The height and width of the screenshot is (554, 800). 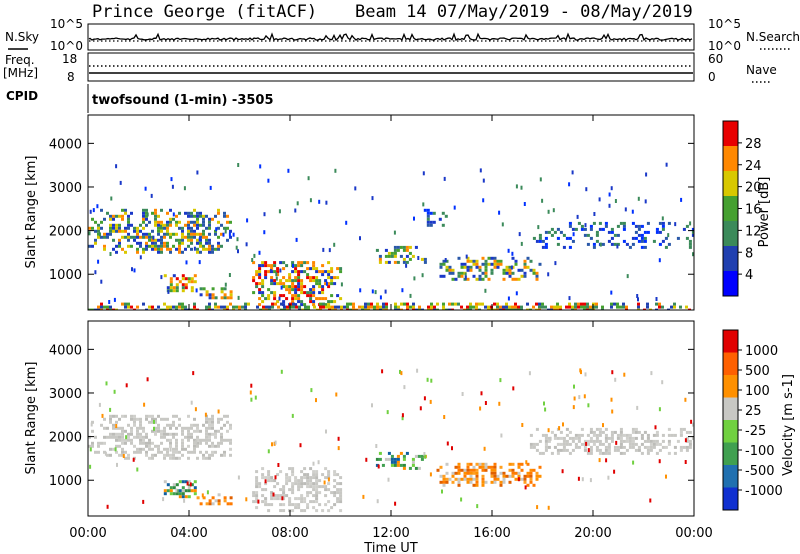 I want to click on y-tick-label: 4000, so click(x=65, y=144).